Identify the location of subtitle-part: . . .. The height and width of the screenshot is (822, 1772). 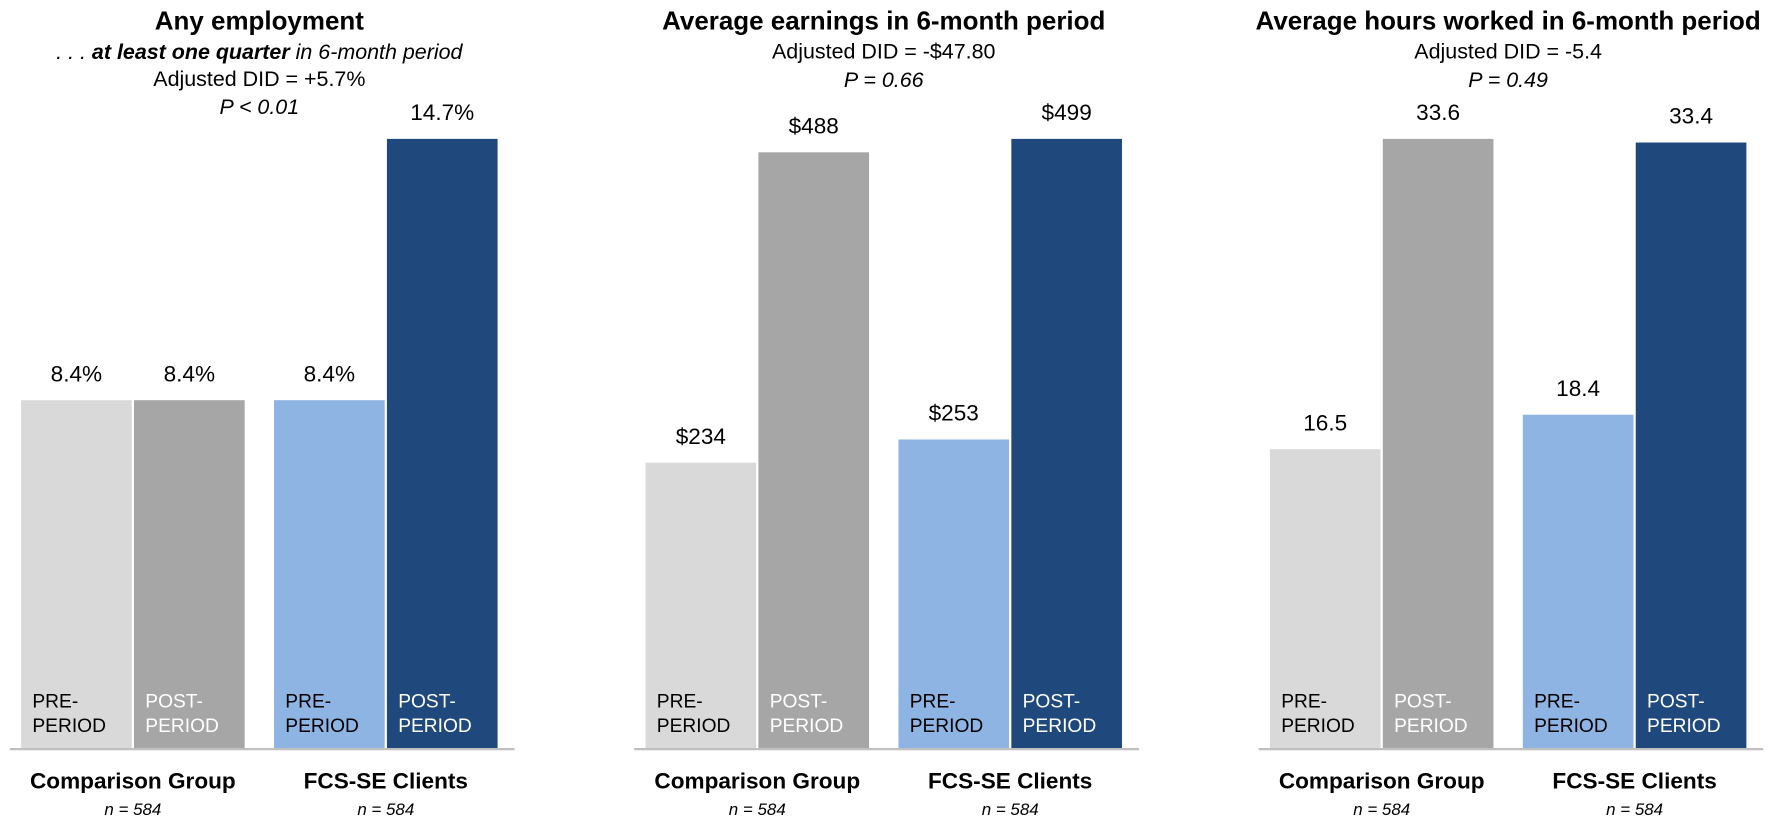
(74, 52).